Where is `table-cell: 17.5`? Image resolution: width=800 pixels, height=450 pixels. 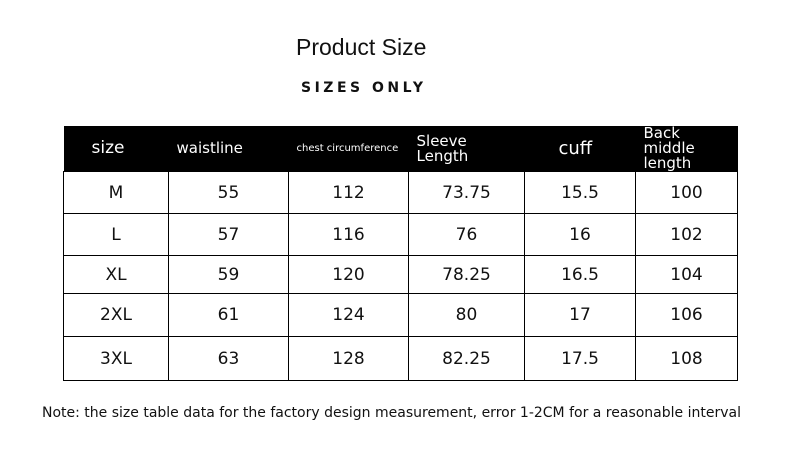 table-cell: 17.5 is located at coordinates (580, 358).